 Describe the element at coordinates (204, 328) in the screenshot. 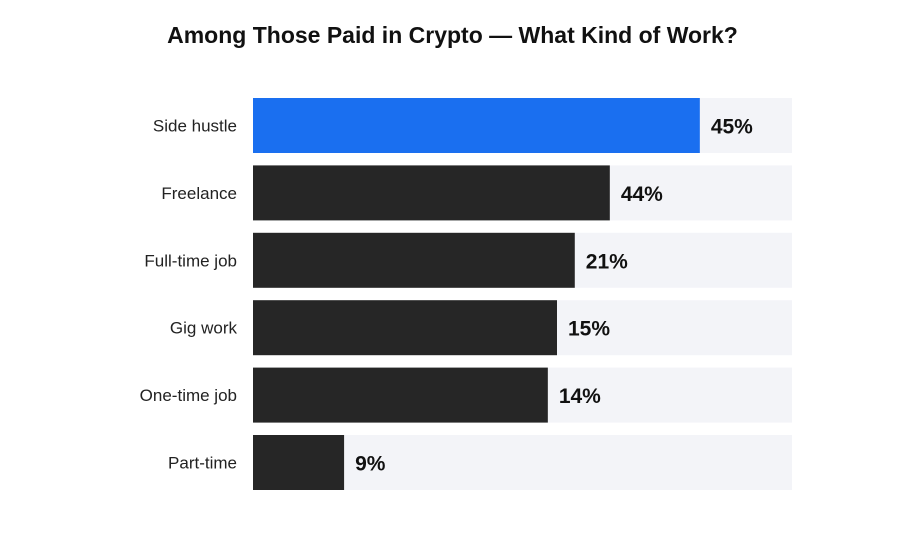

I see `category-label: Gig work` at that location.